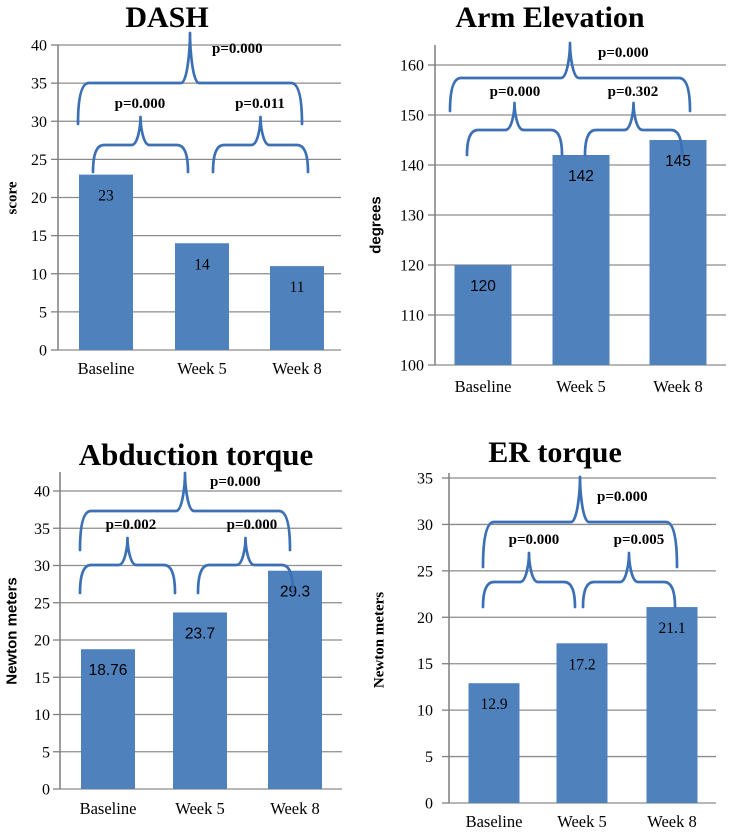 The image size is (730, 835). Describe the element at coordinates (678, 161) in the screenshot. I see `bar-value-label: 145` at that location.